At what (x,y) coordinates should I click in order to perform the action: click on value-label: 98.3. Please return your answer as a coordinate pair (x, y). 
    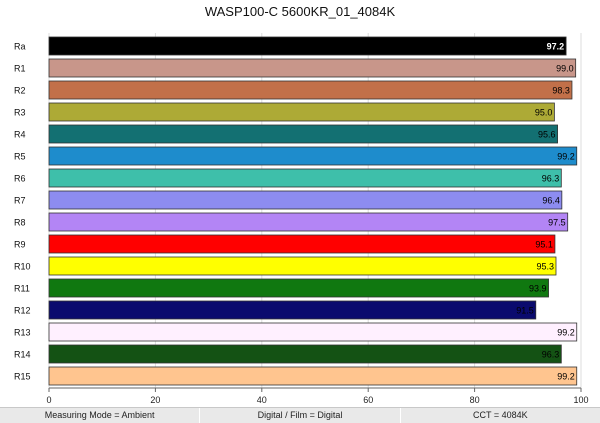
    Looking at the image, I should click on (561, 91).